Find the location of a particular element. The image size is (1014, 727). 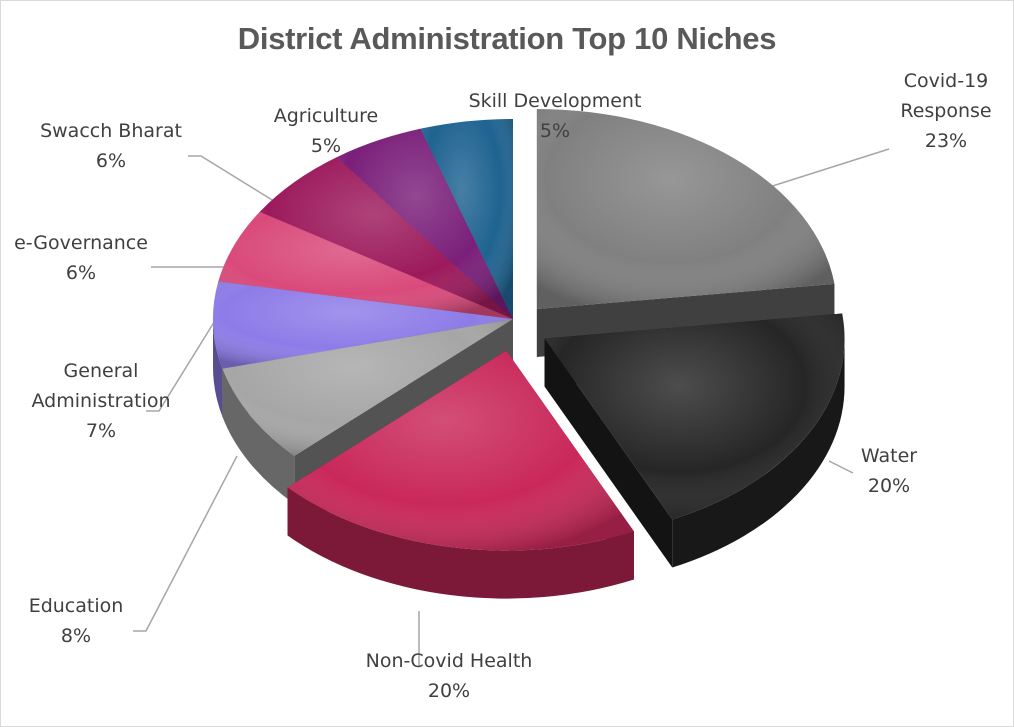

data-label-skill-development: Skill Development 5% is located at coordinates (555, 116).